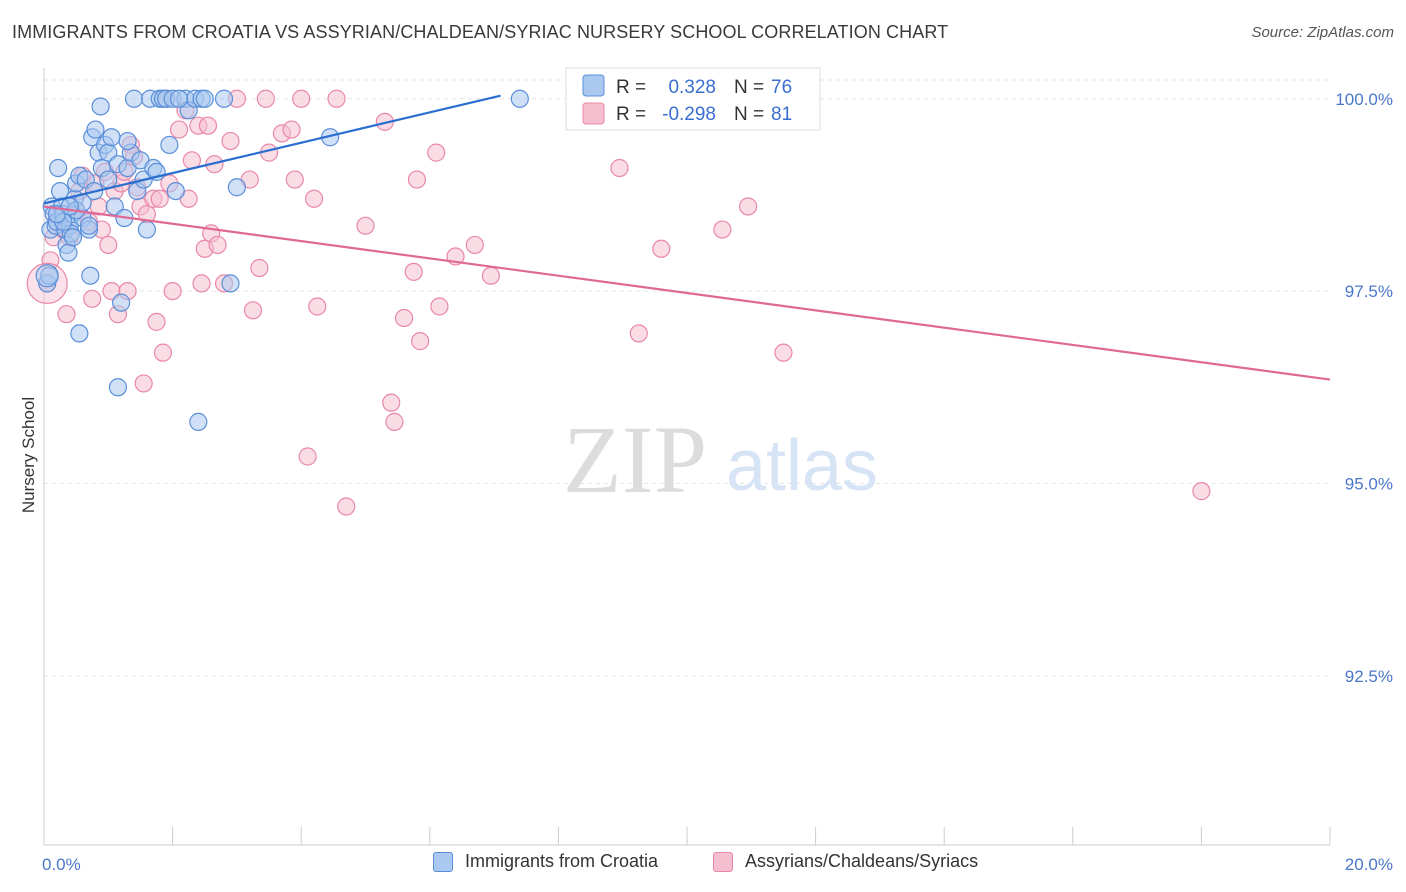  What do you see at coordinates (562, 861) in the screenshot?
I see `bottom-legend-label-blue: Immigrants from Croatia` at bounding box center [562, 861].